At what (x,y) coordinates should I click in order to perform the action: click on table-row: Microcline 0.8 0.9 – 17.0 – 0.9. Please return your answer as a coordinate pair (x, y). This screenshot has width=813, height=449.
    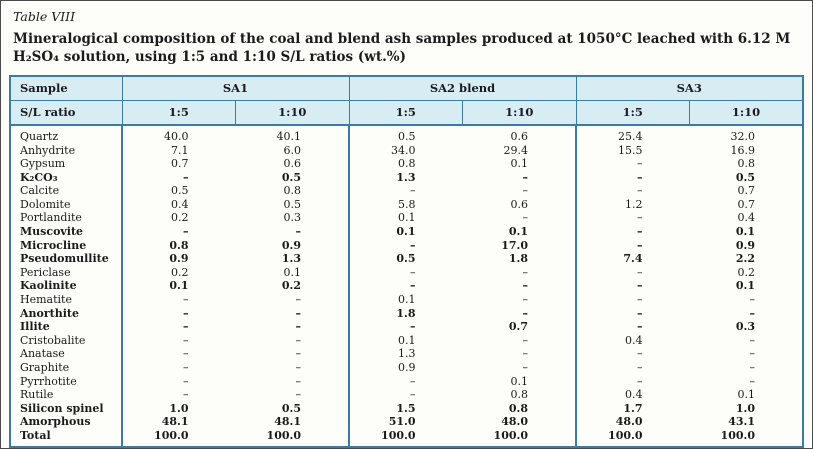
    Looking at the image, I should click on (406, 245).